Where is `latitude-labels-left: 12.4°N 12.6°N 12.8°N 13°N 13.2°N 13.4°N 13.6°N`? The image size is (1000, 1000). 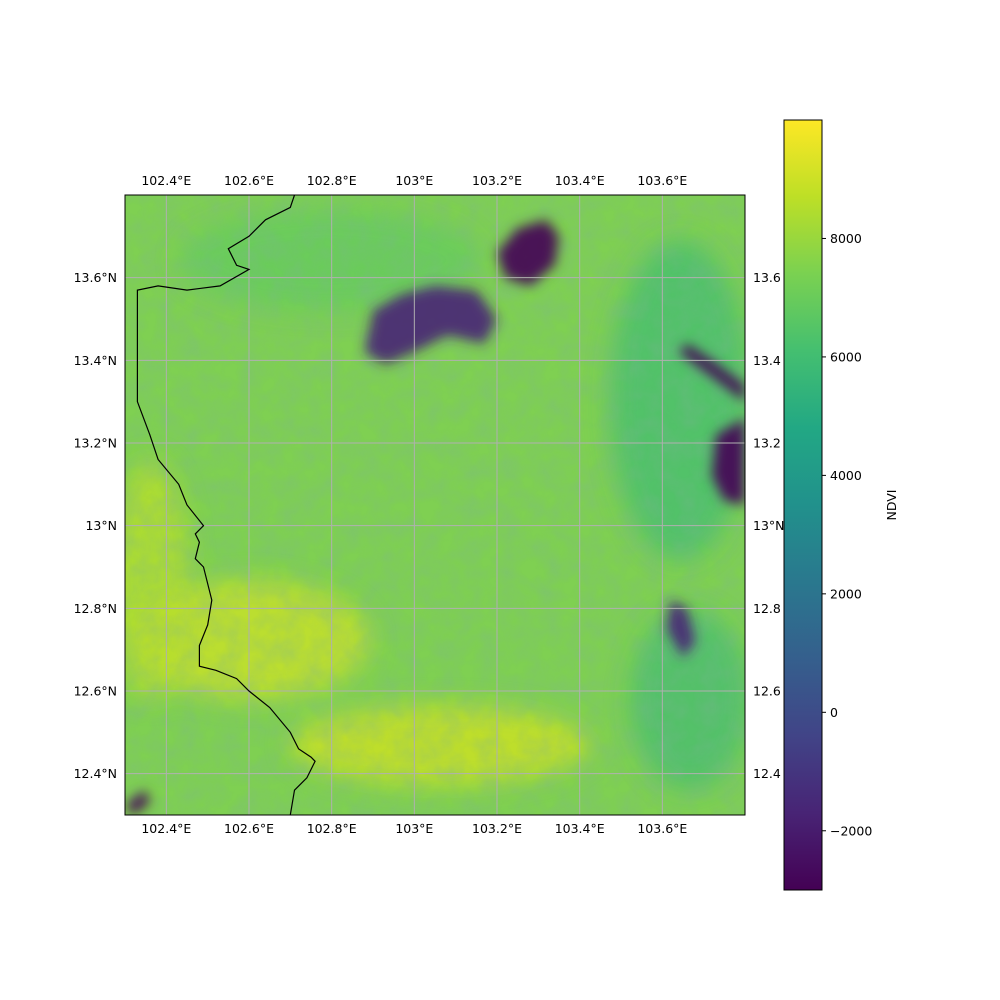
latitude-labels-left: 12.4°N 12.6°N 12.8°N 13°N 13.2°N 13.4°N 13.6°N is located at coordinates (95, 525).